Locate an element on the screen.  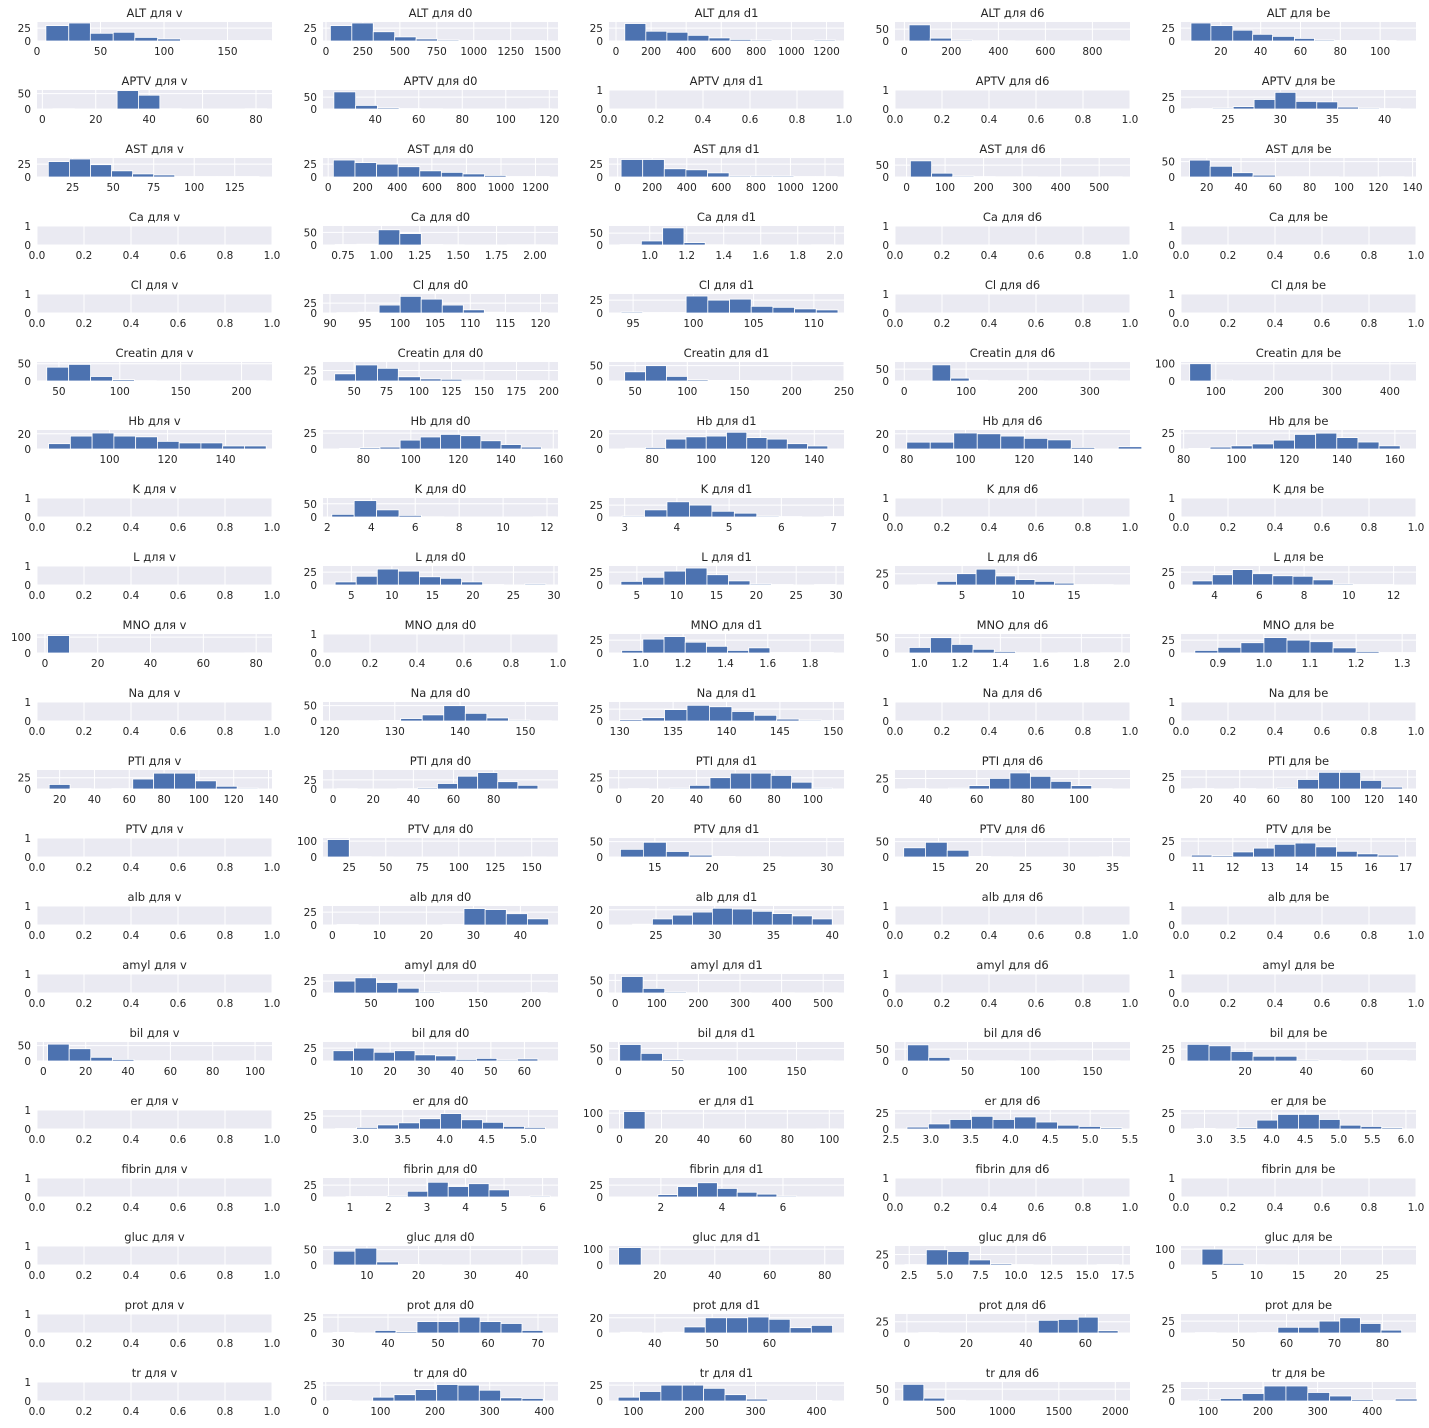
histogram-amyl-v: amyl для v0.0 0.2 0.4 0.6 0.8 1.001 is located at coordinates (152, 984).